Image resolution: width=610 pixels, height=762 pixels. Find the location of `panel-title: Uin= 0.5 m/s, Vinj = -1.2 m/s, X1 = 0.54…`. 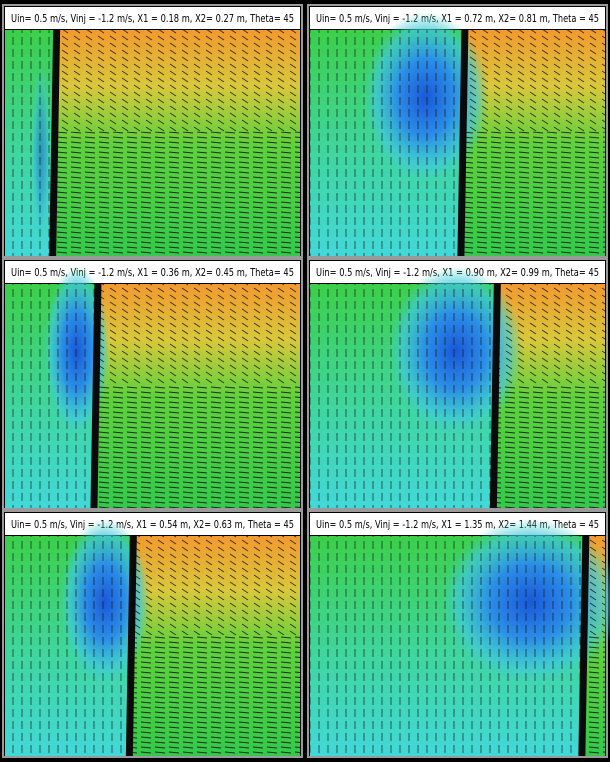

panel-title: Uin= 0.5 m/s, Vinj = -1.2 m/s, X1 = 0.54… is located at coordinates (152, 524).